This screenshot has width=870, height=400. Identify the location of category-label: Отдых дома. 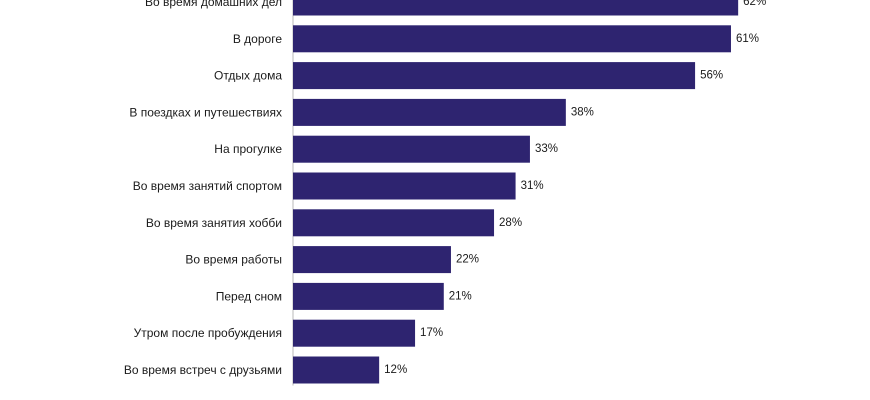
(248, 76).